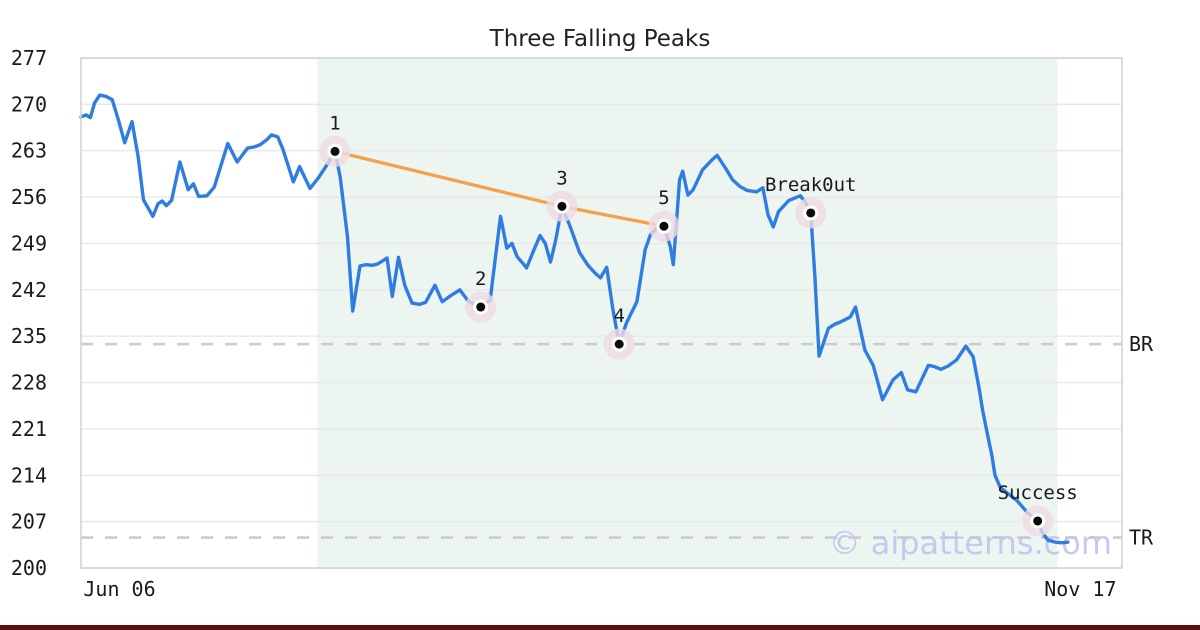 Image resolution: width=1200 pixels, height=630 pixels. I want to click on marker-label-success: Success, so click(1038, 493).